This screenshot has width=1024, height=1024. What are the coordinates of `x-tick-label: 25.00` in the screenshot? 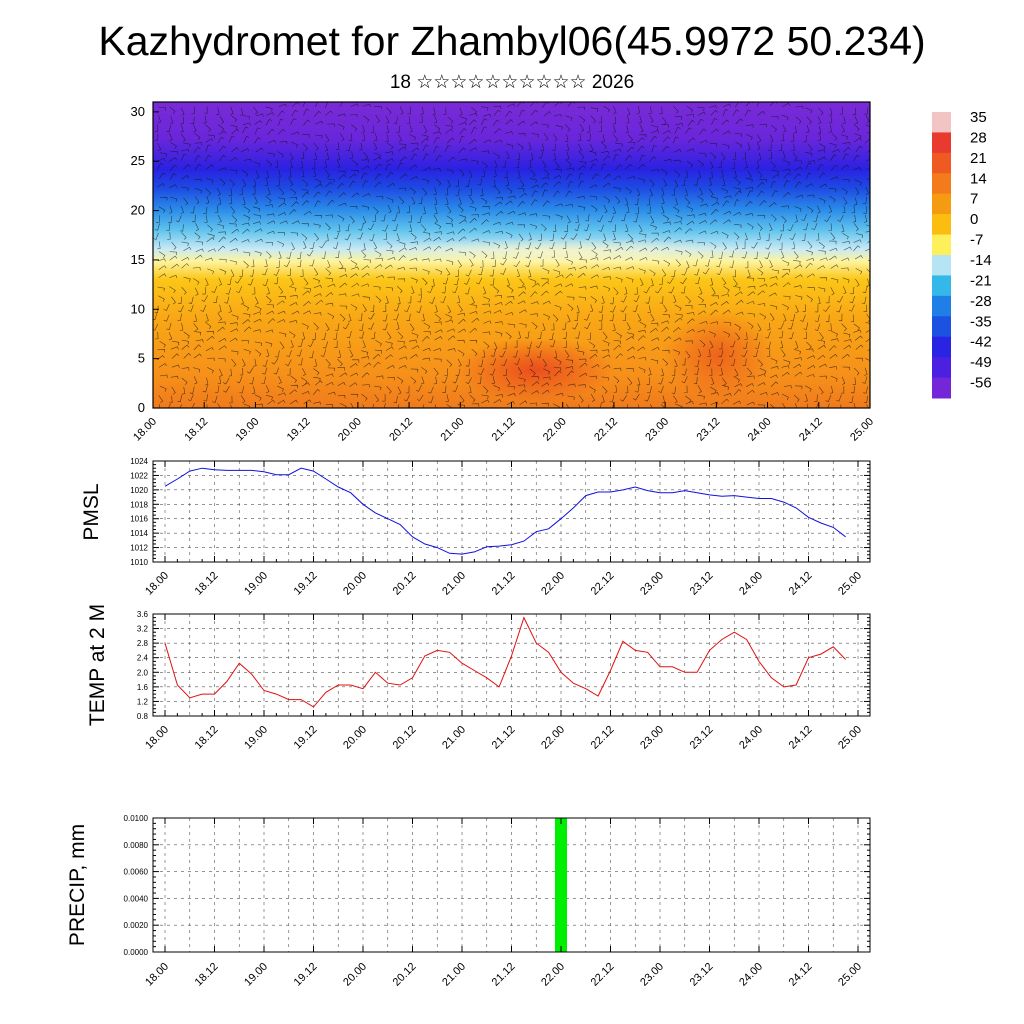 It's located at (850, 975).